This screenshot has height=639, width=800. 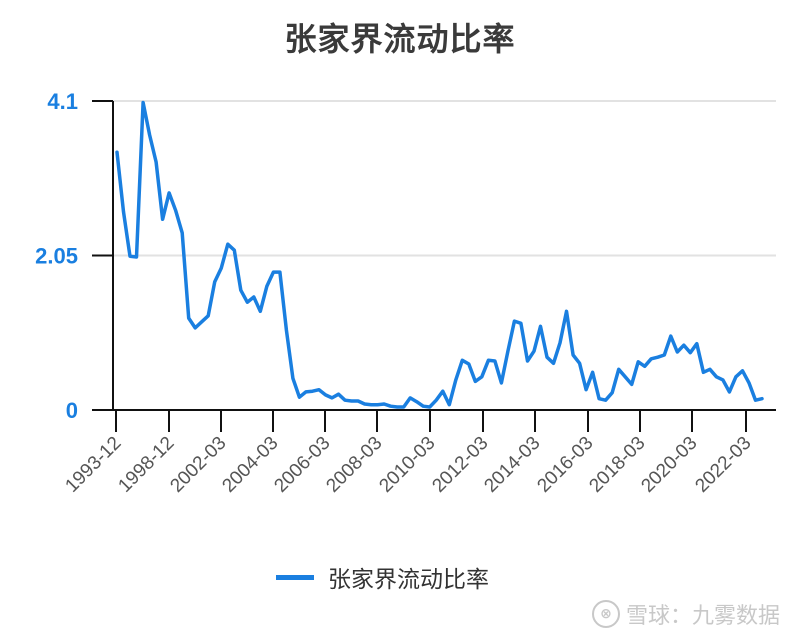 What do you see at coordinates (723, 465) in the screenshot?
I see `x-tick-label: 2022-03` at bounding box center [723, 465].